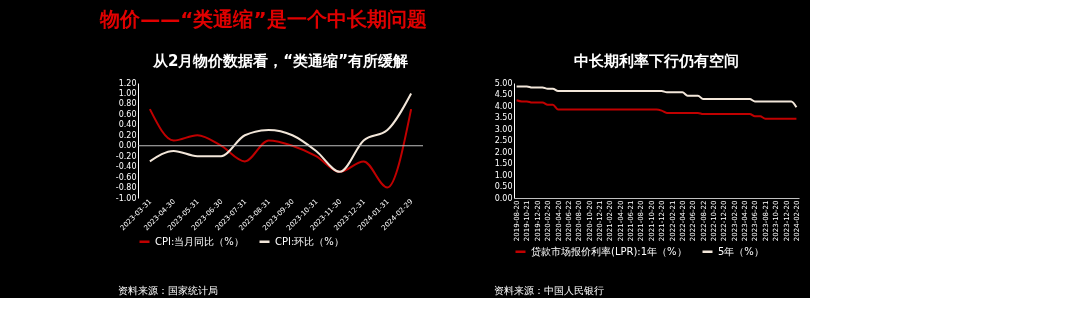  I want to click on y-tick-label: 0.80, so click(127, 104).